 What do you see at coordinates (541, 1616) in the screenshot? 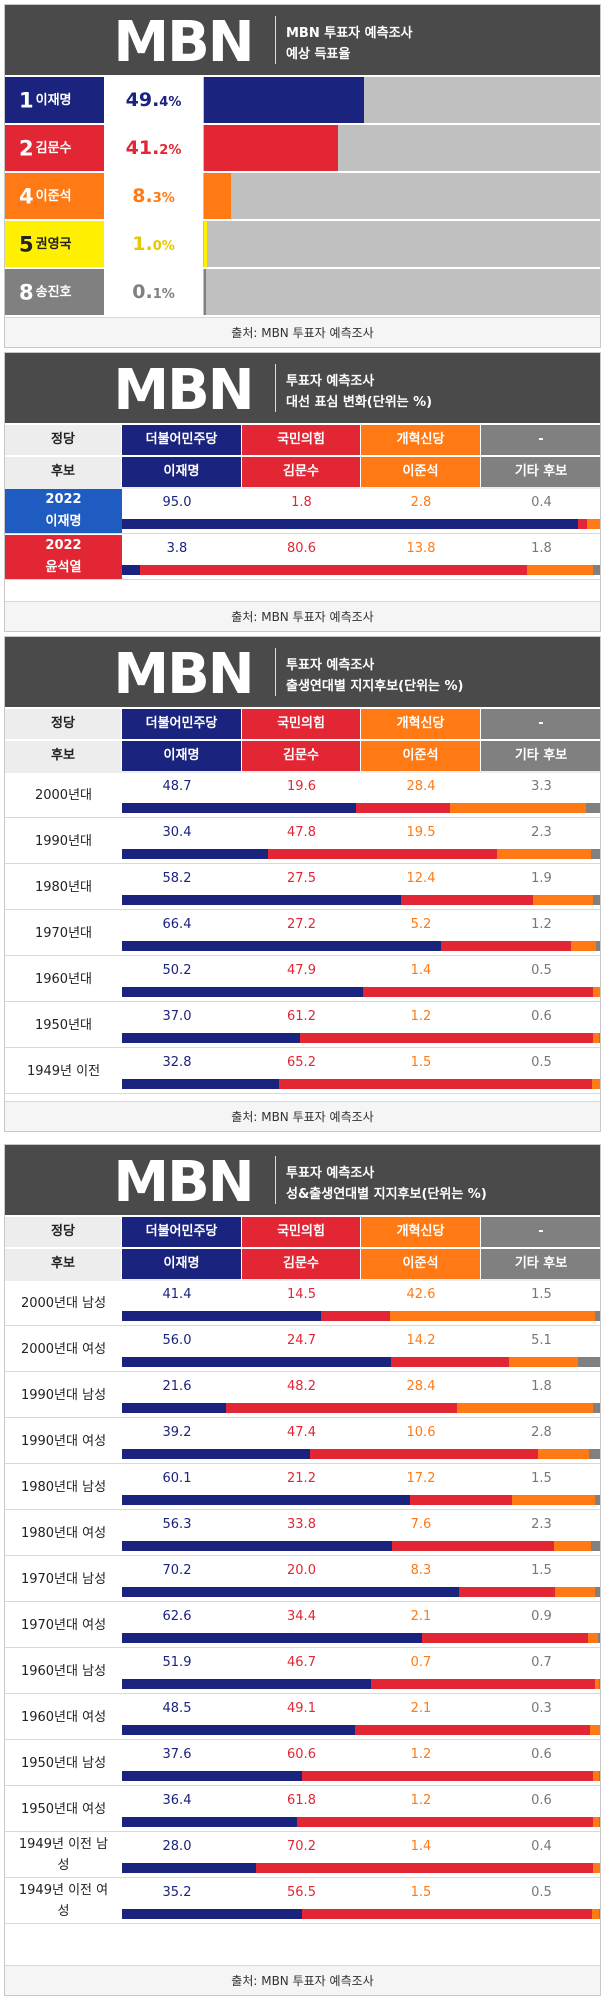
I see `value-cell: 0.9` at bounding box center [541, 1616].